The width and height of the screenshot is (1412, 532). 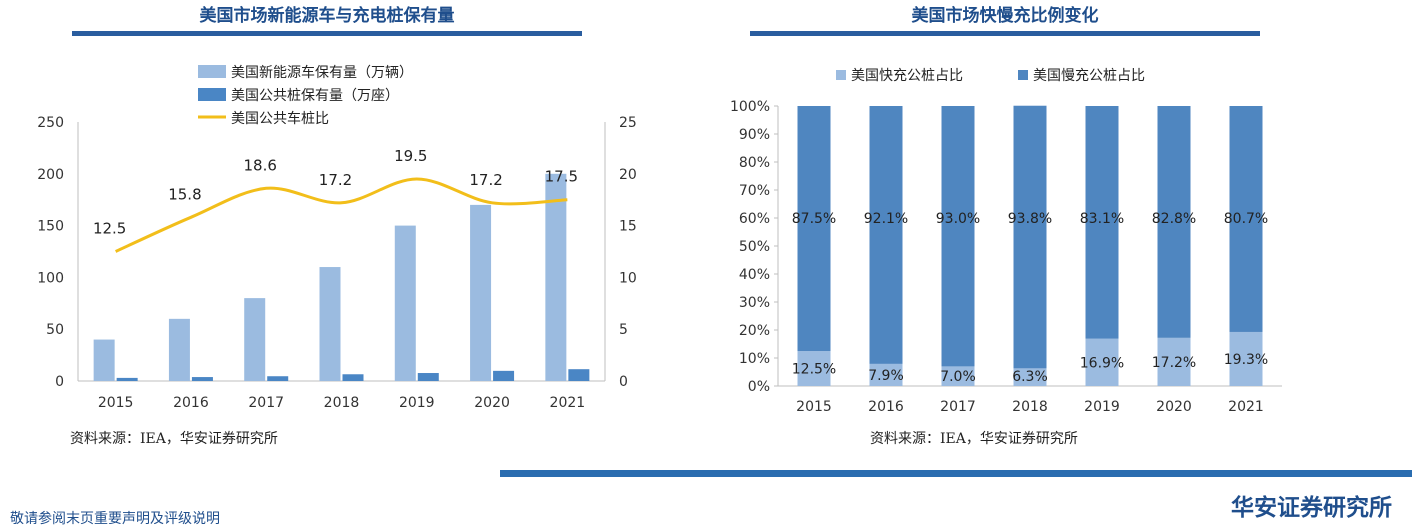 I want to click on right-chart-title: 美国市场快慢充比例变化, so click(x=1005, y=16).